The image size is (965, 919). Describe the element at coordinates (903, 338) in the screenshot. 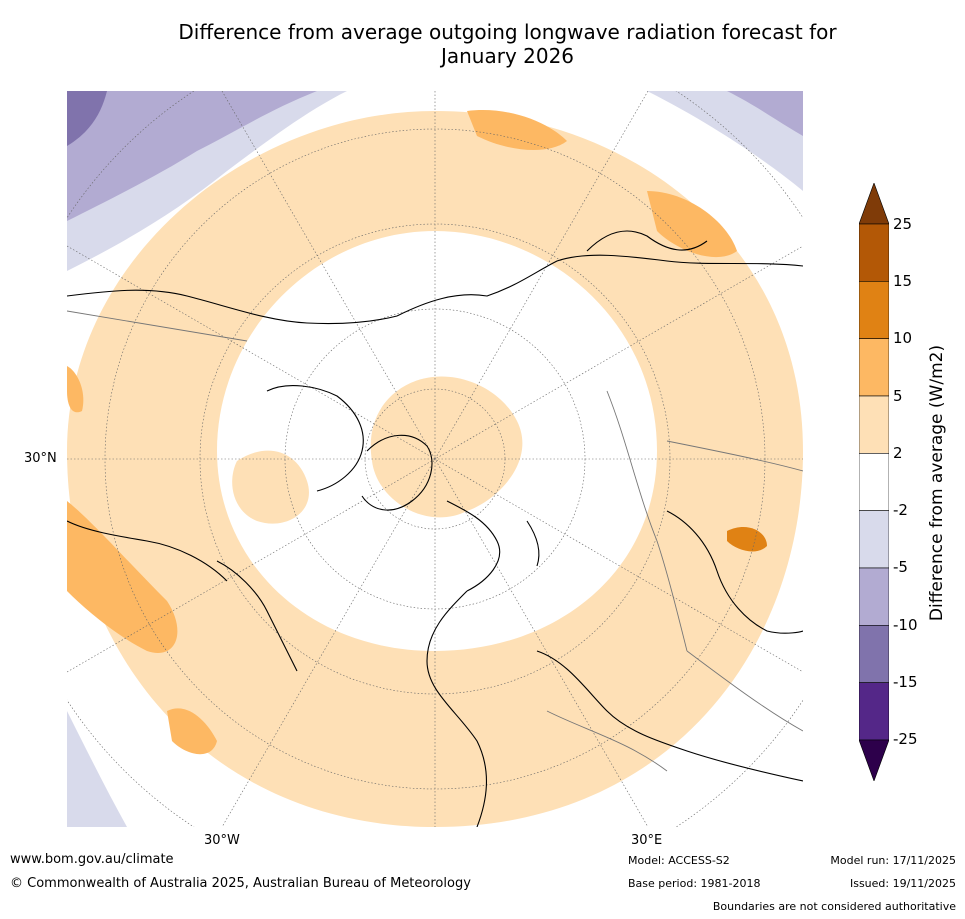

I see `colorbar-tick: 10` at that location.